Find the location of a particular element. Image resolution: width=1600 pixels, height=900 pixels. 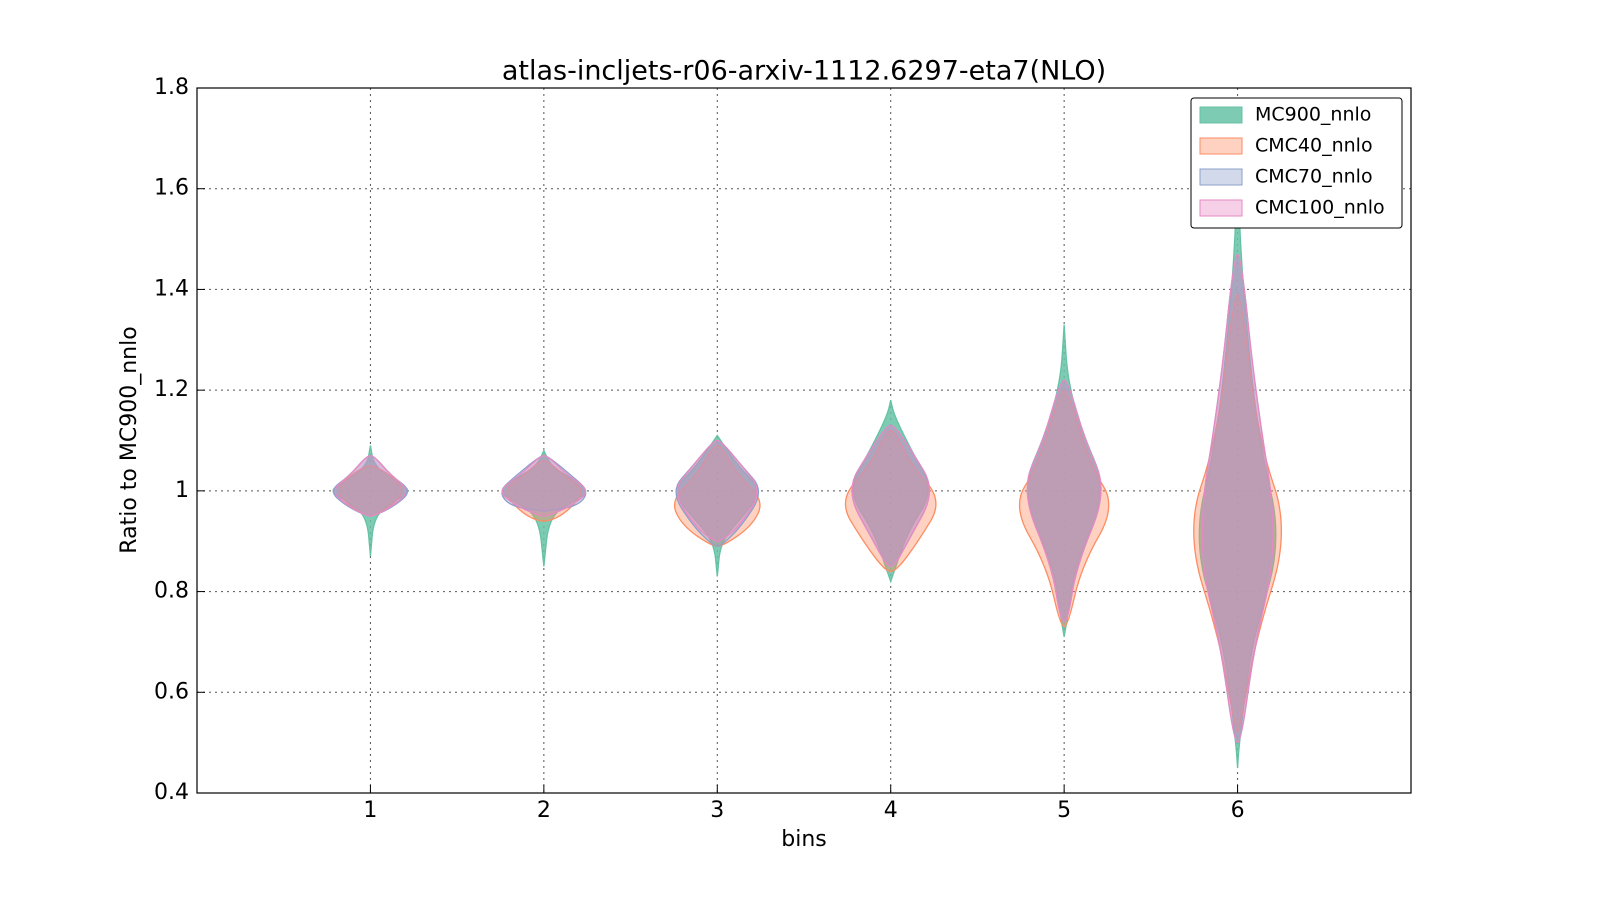

x-tick-label: 5 is located at coordinates (1064, 810).